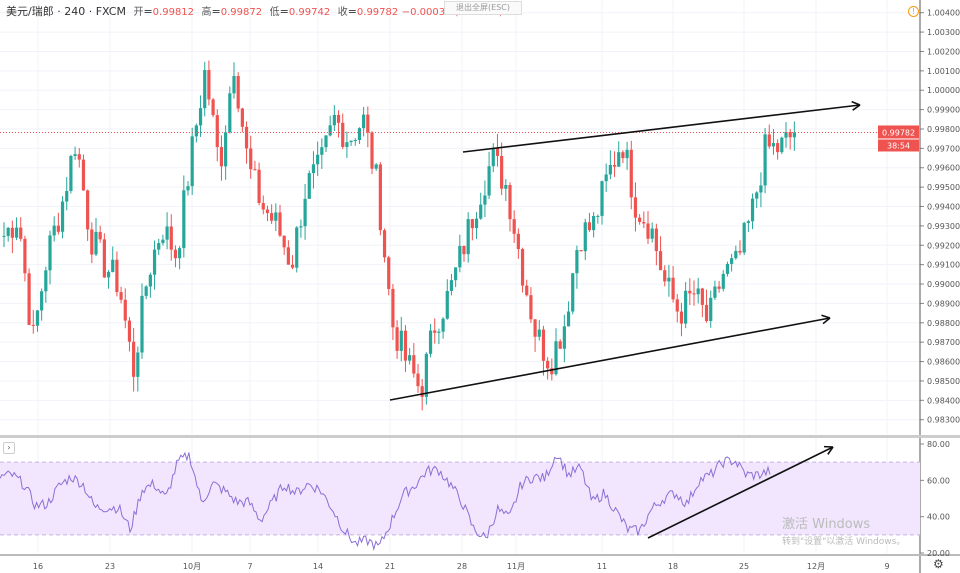  What do you see at coordinates (192, 566) in the screenshot?
I see `time-tick-label: 10月` at bounding box center [192, 566].